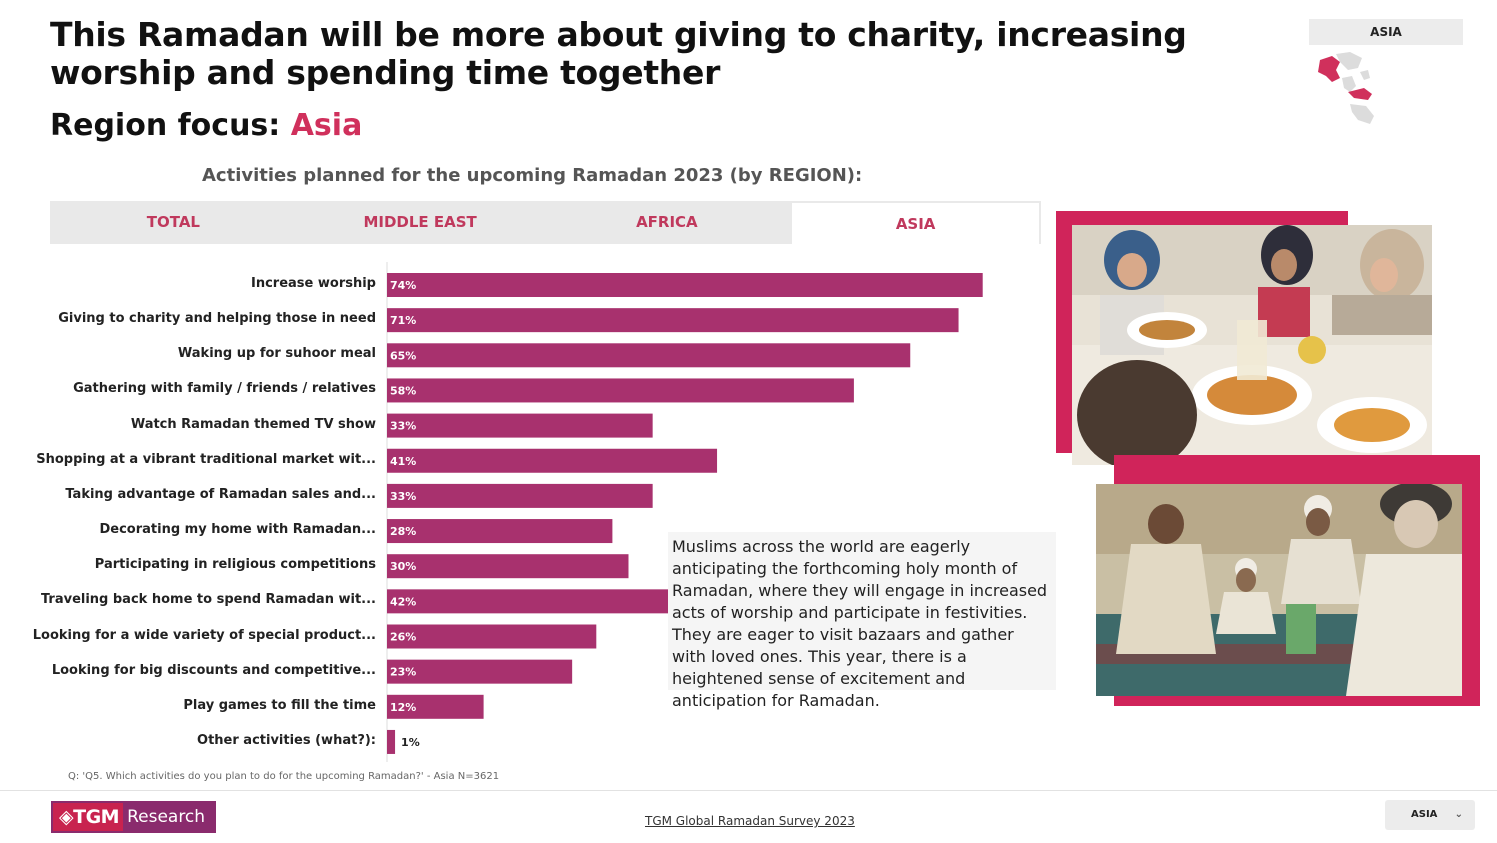  What do you see at coordinates (420, 222) in the screenshot?
I see `tab-middle-east: MIDDLE EAST` at bounding box center [420, 222].